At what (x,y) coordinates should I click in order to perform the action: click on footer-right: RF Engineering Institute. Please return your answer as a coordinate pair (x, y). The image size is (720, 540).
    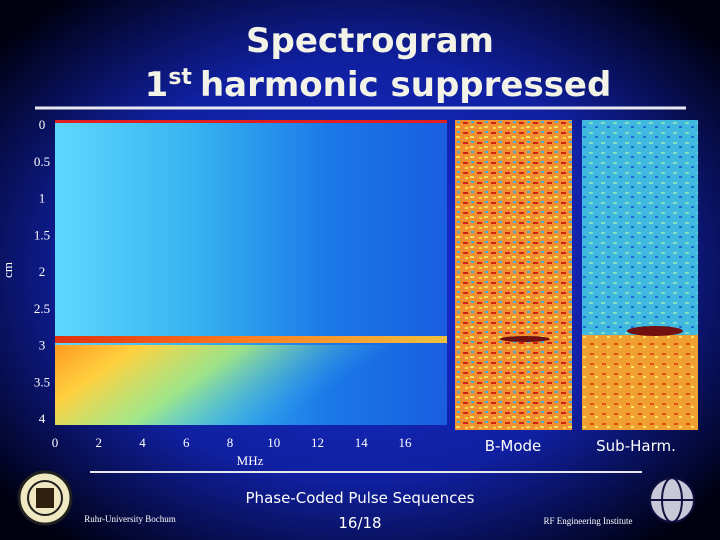
    Looking at the image, I should click on (588, 521).